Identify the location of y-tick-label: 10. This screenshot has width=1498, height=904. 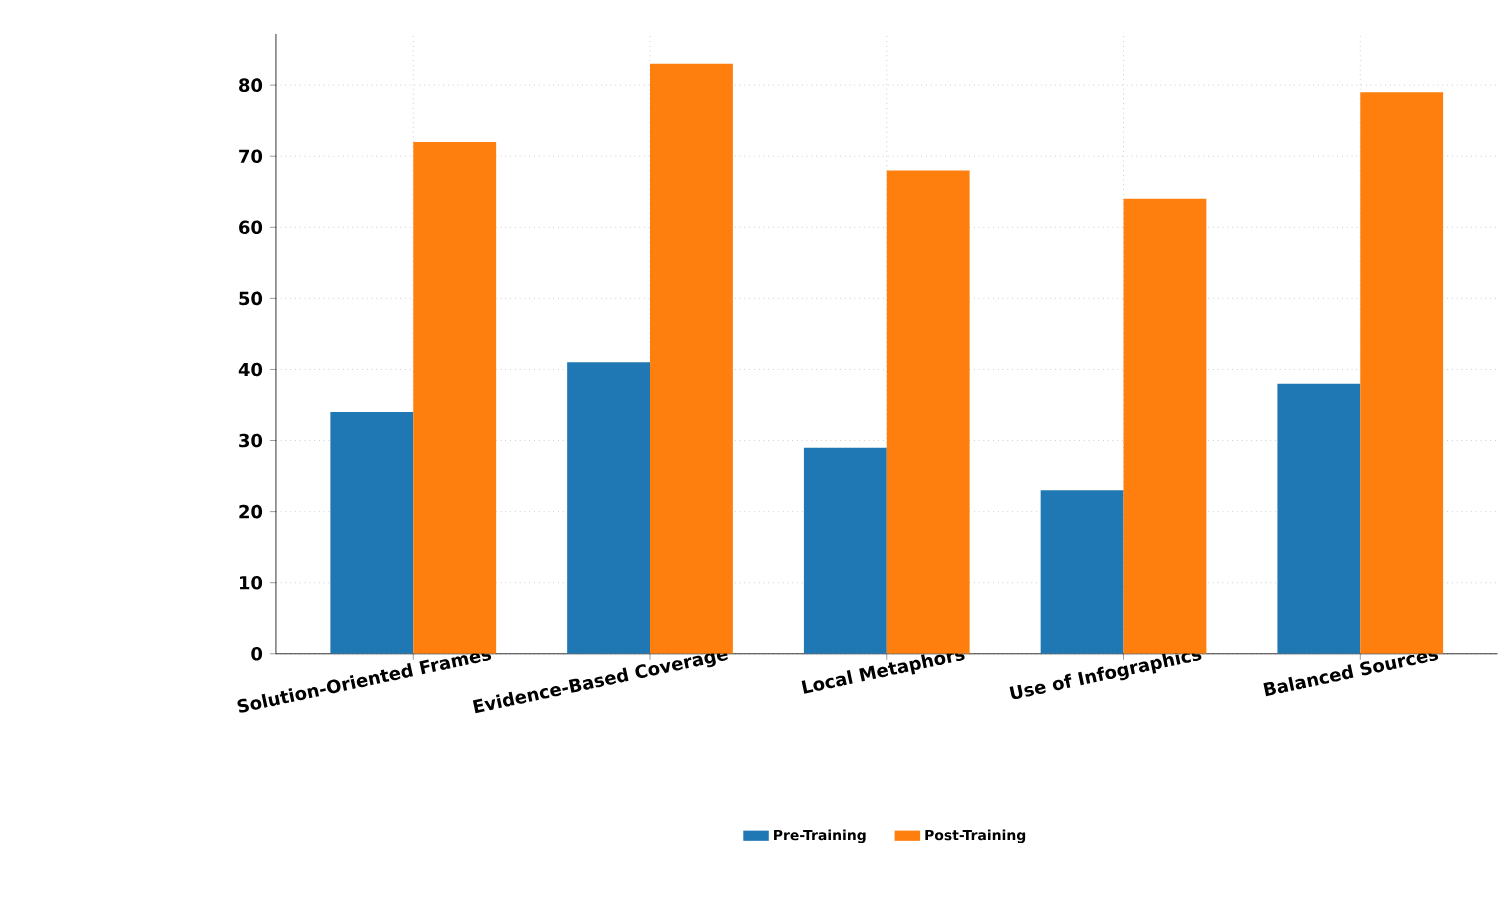
(251, 583).